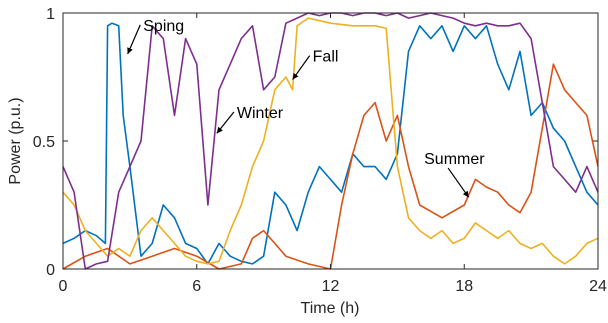 The width and height of the screenshot is (608, 323). What do you see at coordinates (598, 286) in the screenshot?
I see `x-tick-label: 24` at bounding box center [598, 286].